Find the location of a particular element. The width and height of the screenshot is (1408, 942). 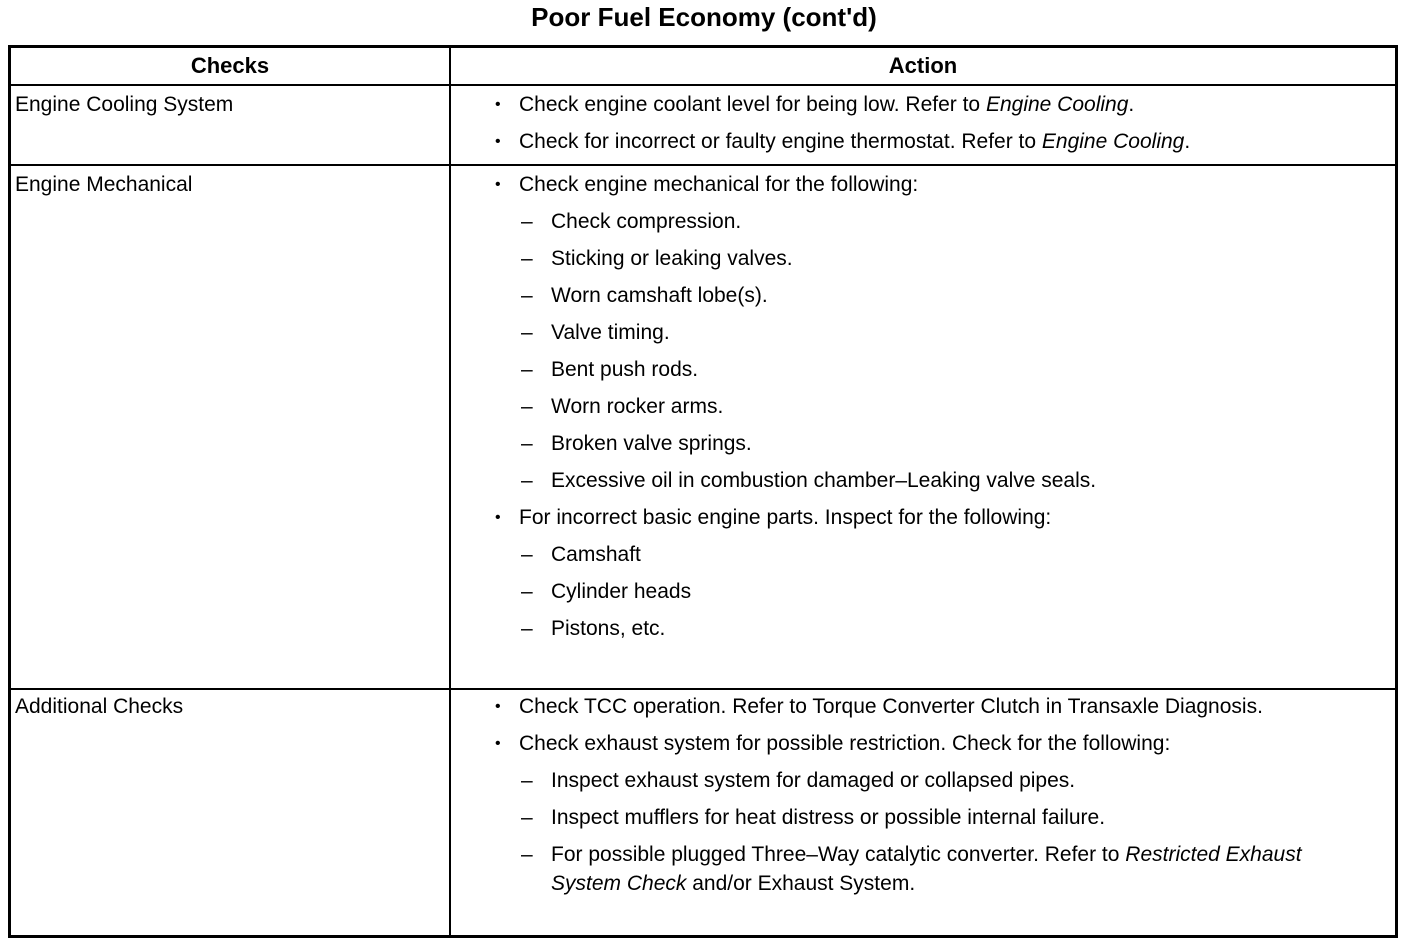

sub-item: Bent push rods. is located at coordinates (920, 369).